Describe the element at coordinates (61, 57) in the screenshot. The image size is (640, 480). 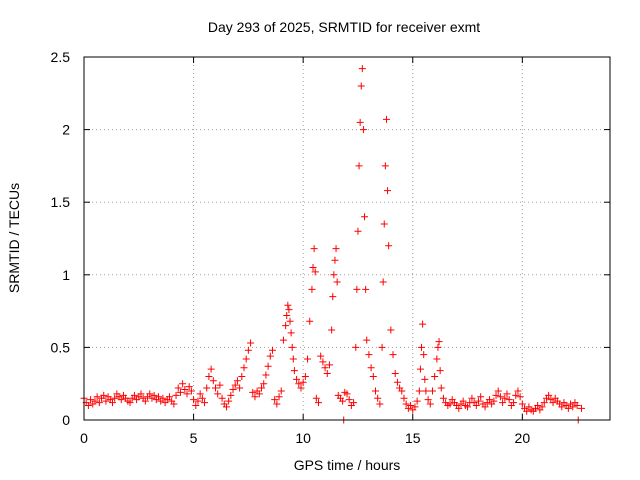
I see `y-tick-label: 2.5` at that location.